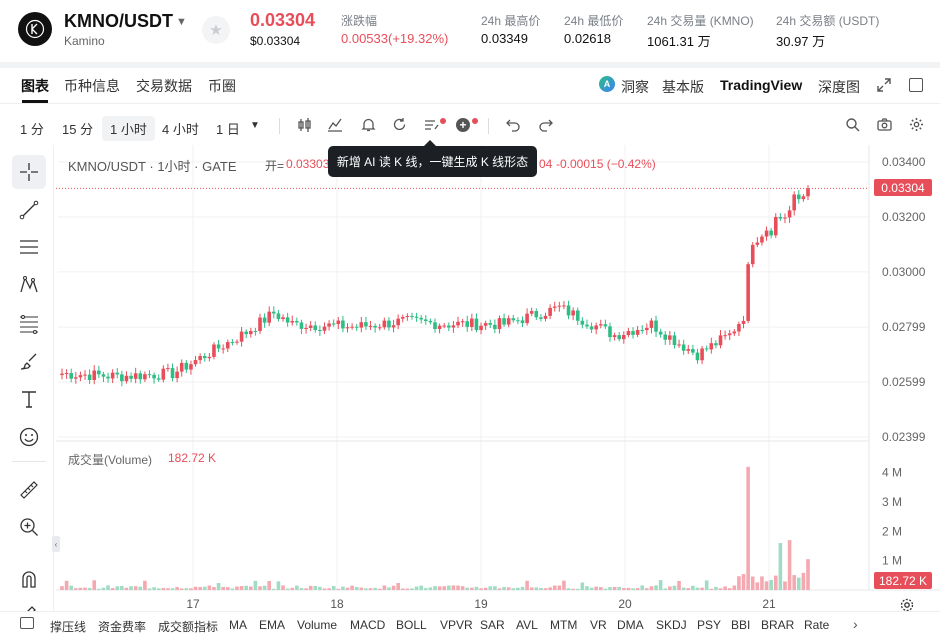  What do you see at coordinates (29, 490) in the screenshot?
I see `ruler-tool-icon` at bounding box center [29, 490].